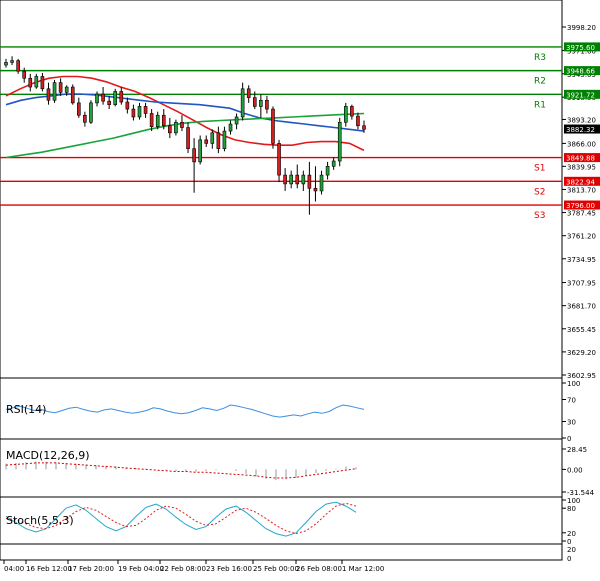  Describe the element at coordinates (581, 284) in the screenshot. I see `price-tick-label: 3707.95` at that location.